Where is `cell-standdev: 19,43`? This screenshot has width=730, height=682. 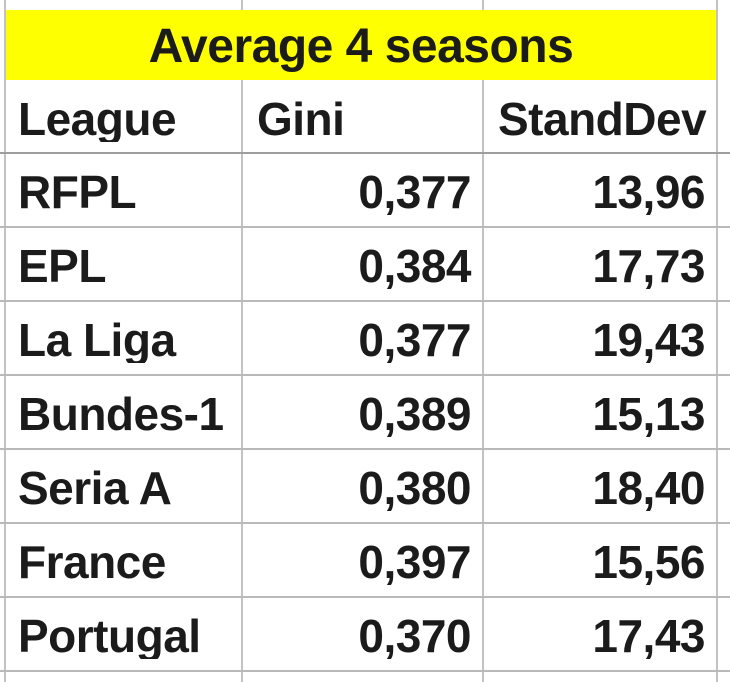
cell-standdev: 19,43 is located at coordinates (648, 338).